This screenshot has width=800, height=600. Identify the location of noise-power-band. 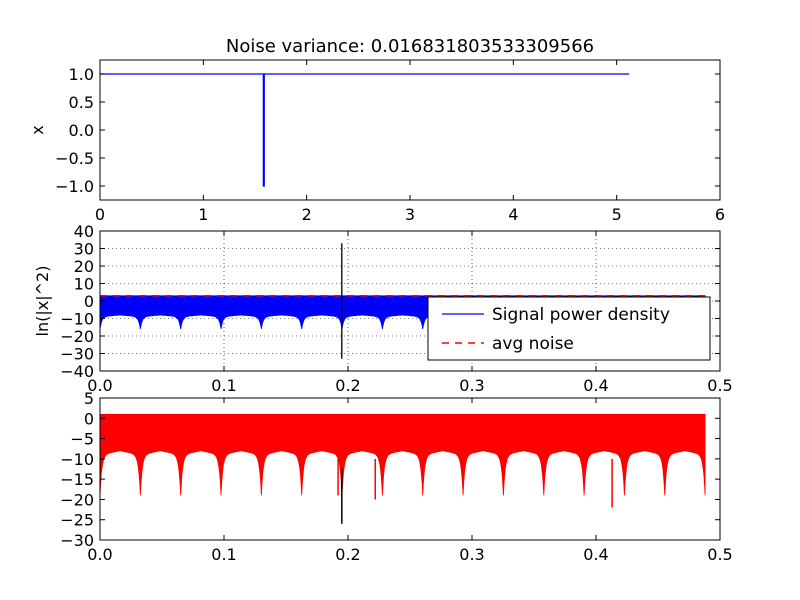
(402, 454).